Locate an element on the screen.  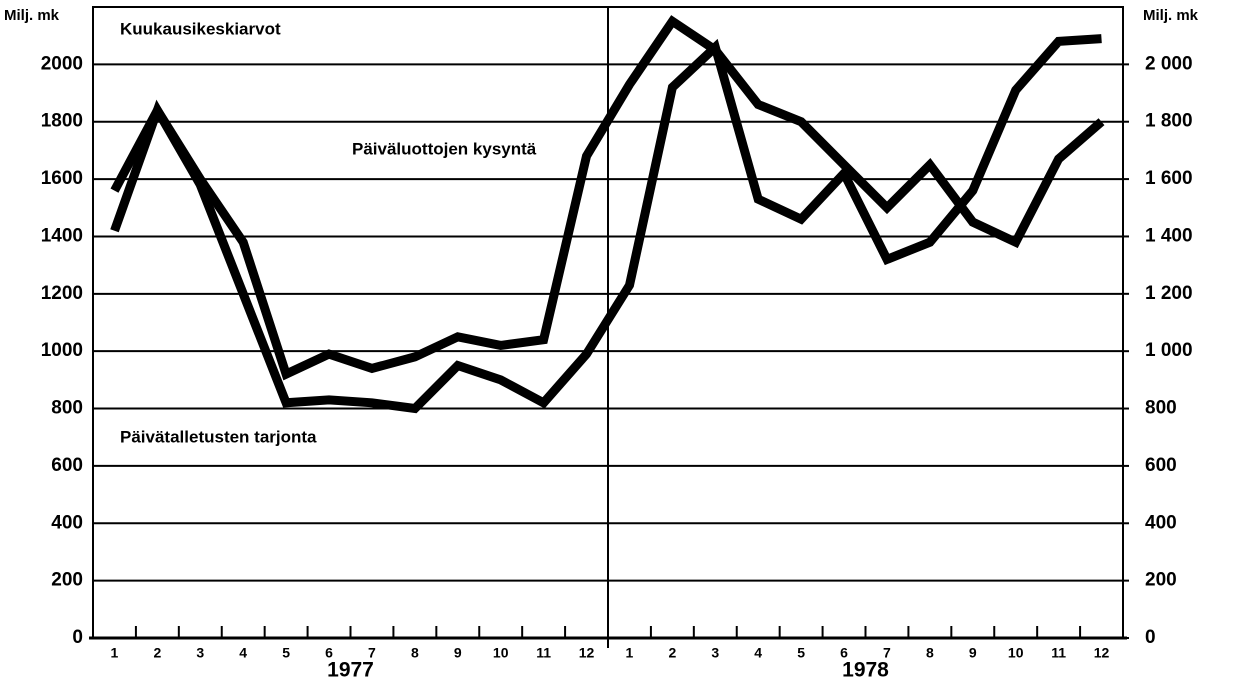
y-tick-label: 1000 is located at coordinates (62, 350).